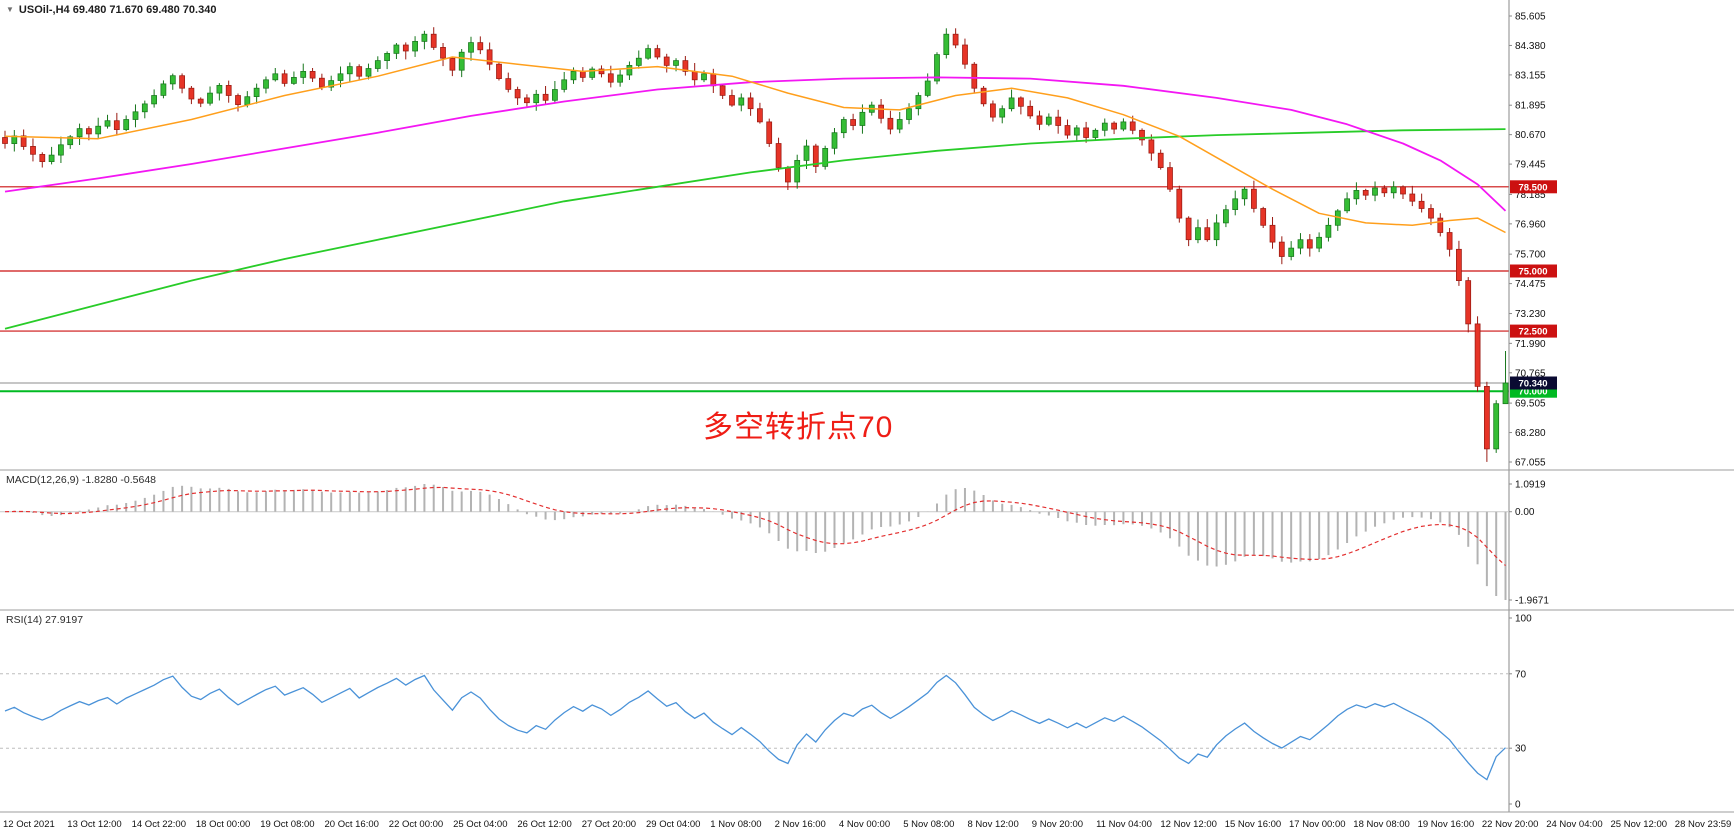  I want to click on trend-annotation: 多空转折点70, so click(798, 427).